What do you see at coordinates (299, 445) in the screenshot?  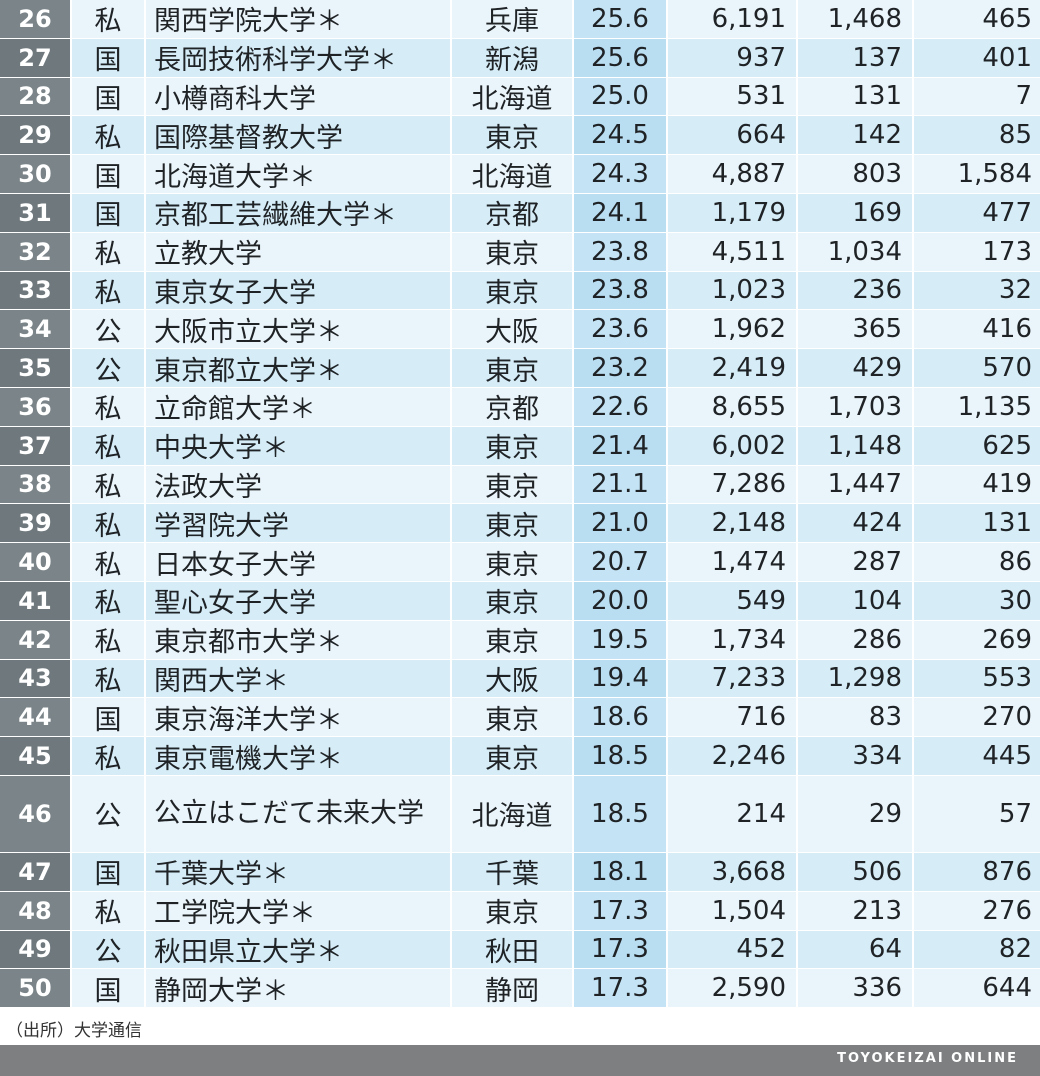 I see `university-name-cell: 中央大学＊` at bounding box center [299, 445].